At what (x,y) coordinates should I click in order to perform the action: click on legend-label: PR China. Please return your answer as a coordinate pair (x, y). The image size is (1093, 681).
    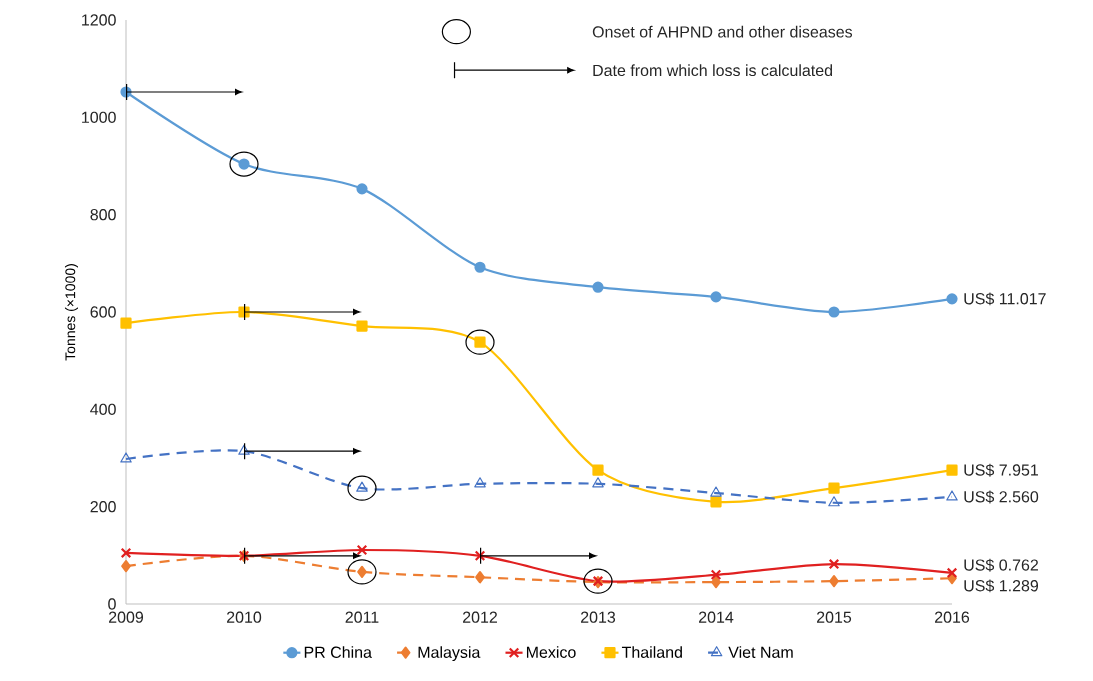
    Looking at the image, I should click on (338, 652).